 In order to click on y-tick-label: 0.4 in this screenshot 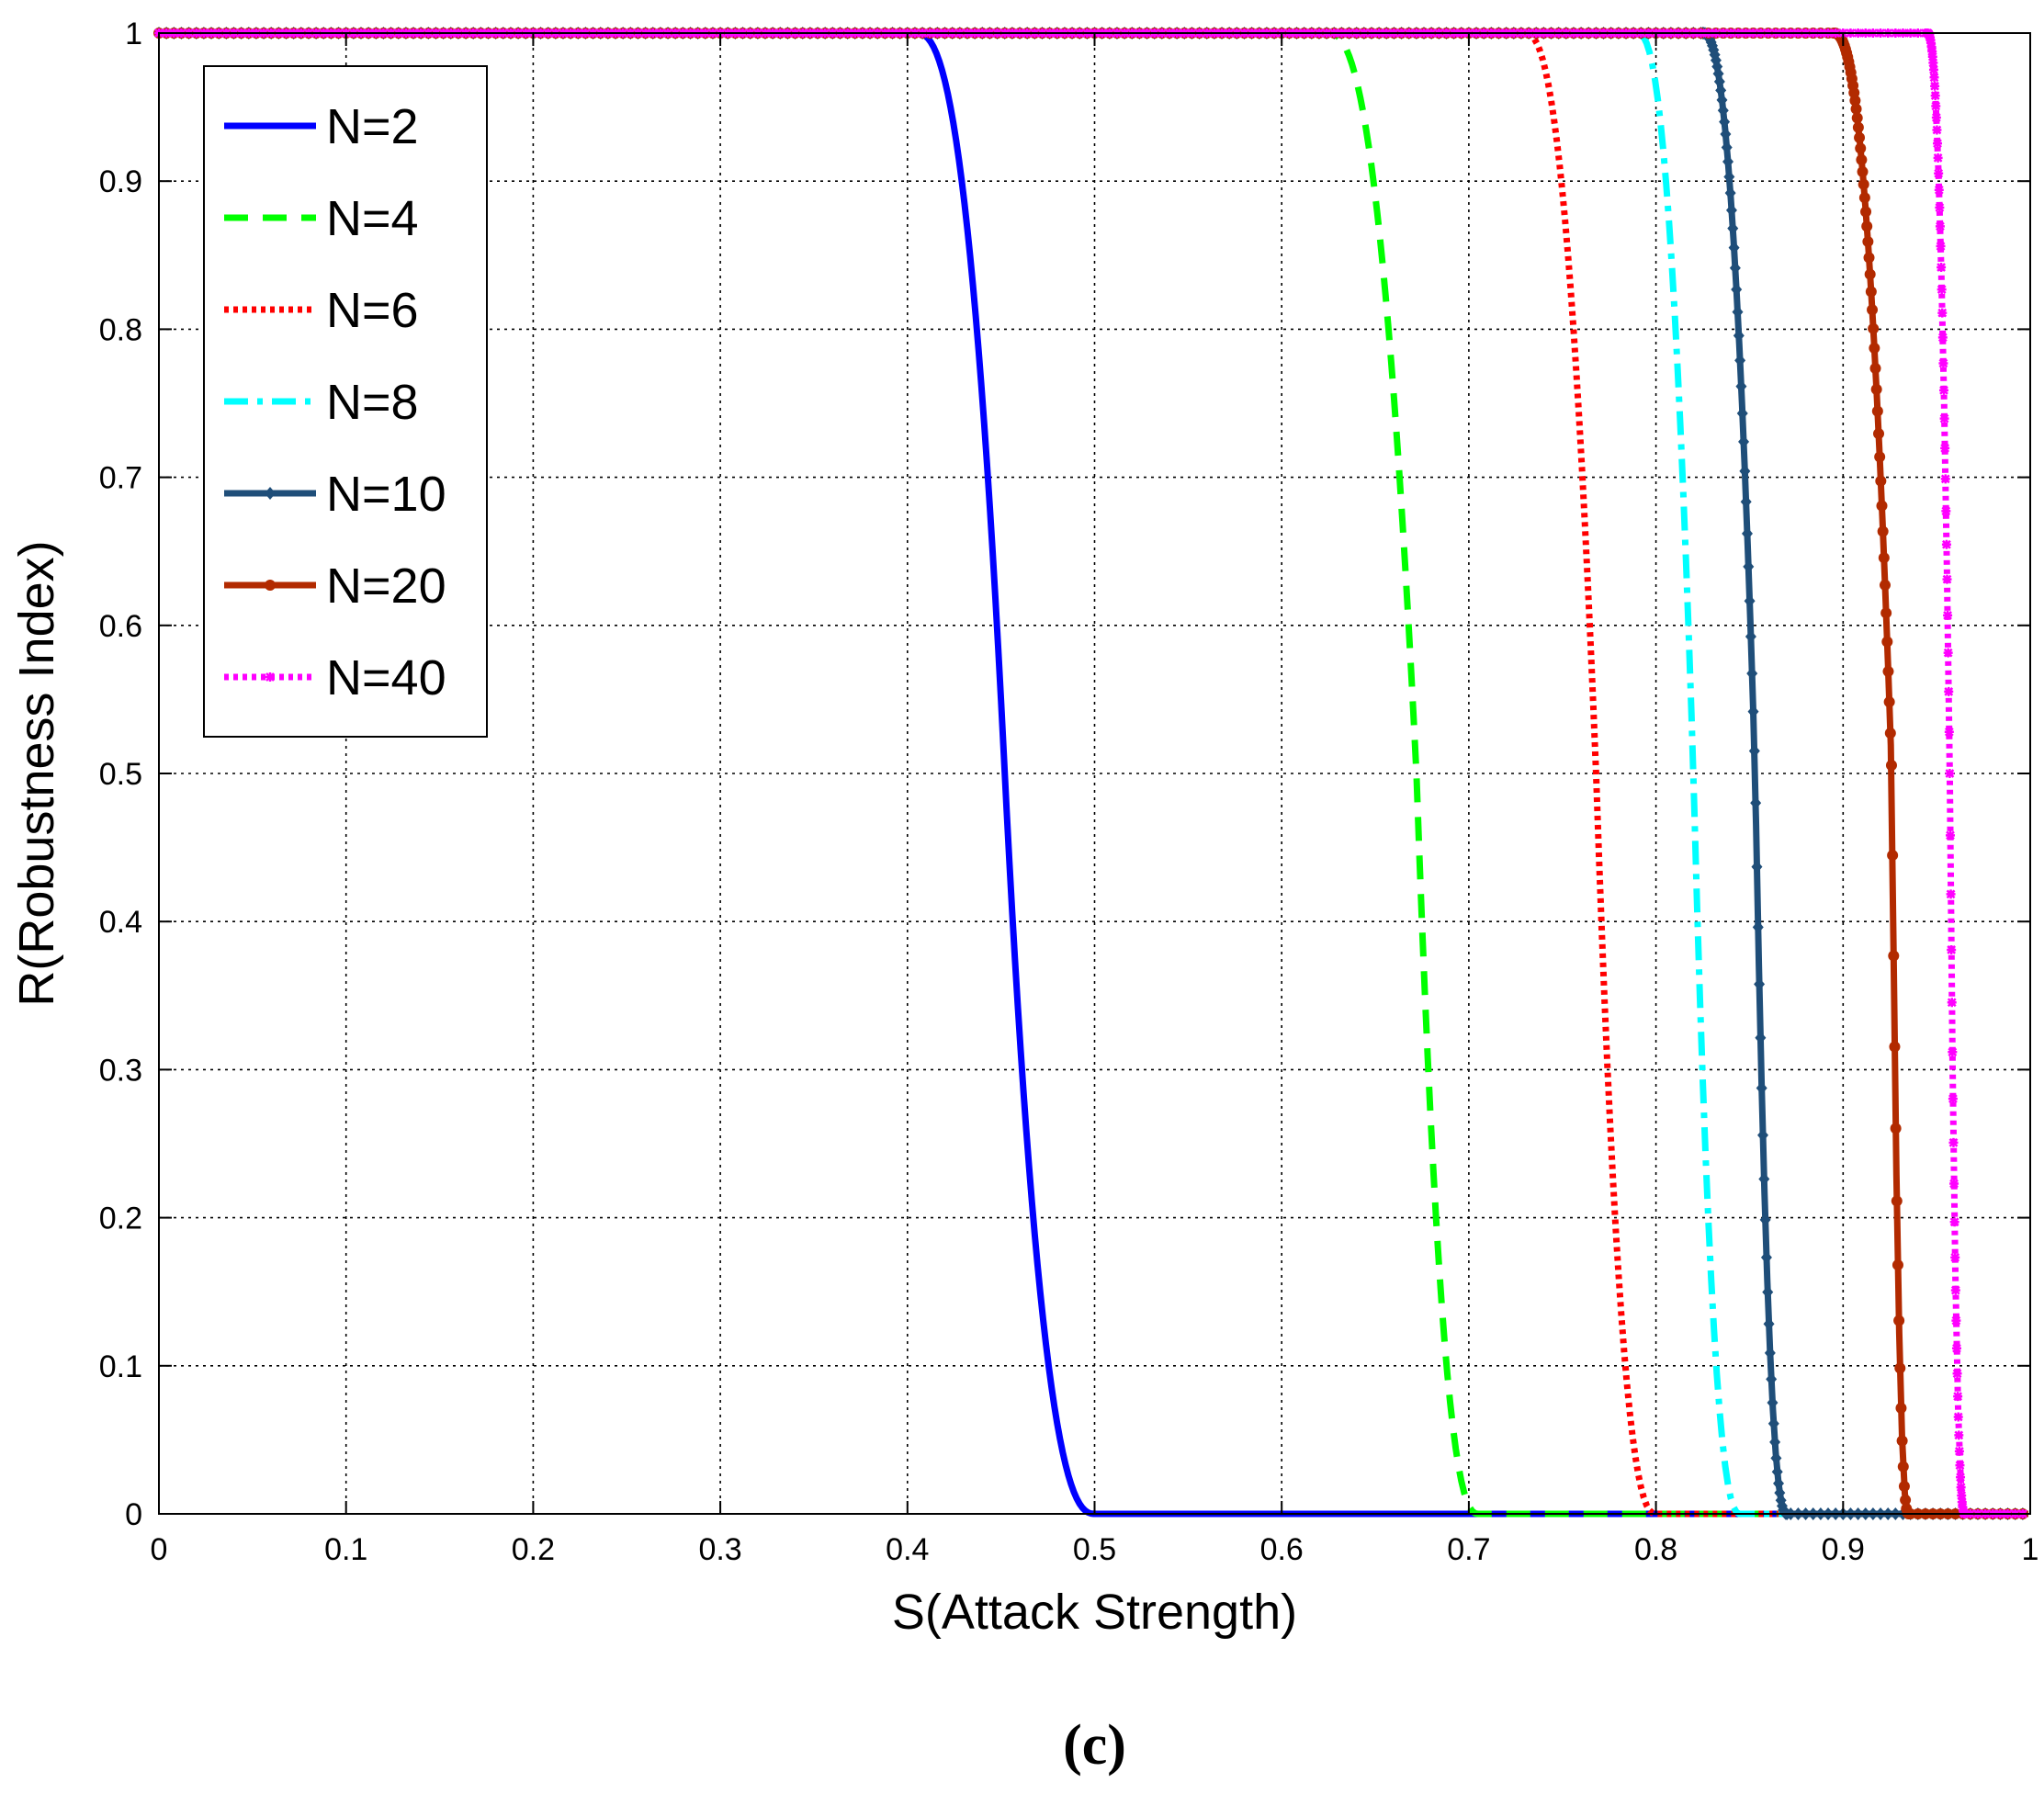, I will do `click(120, 922)`.